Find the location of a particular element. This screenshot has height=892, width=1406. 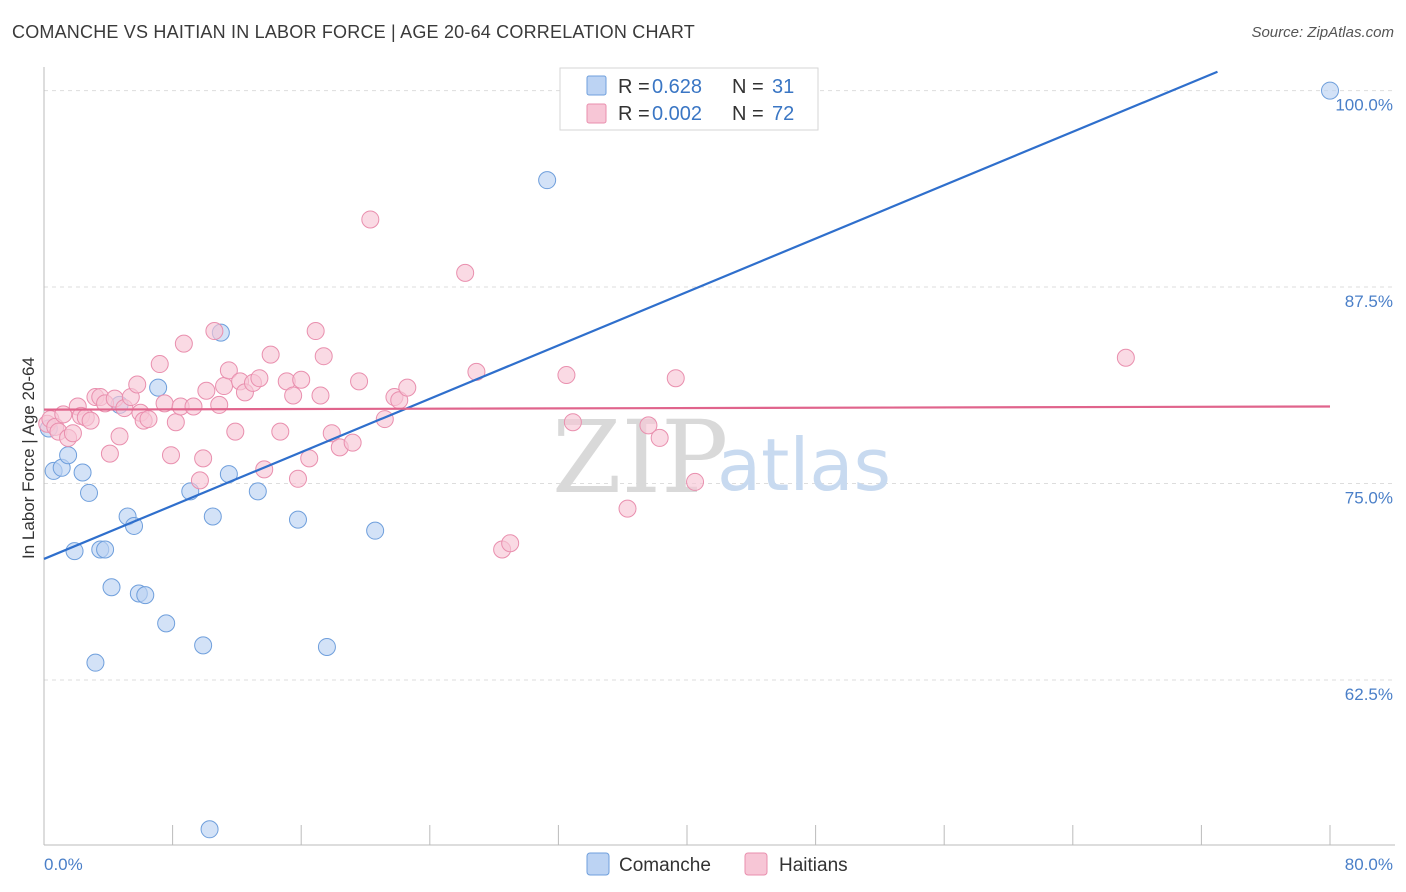

watermark-zip: ZIP is located at coordinates (640, 457).